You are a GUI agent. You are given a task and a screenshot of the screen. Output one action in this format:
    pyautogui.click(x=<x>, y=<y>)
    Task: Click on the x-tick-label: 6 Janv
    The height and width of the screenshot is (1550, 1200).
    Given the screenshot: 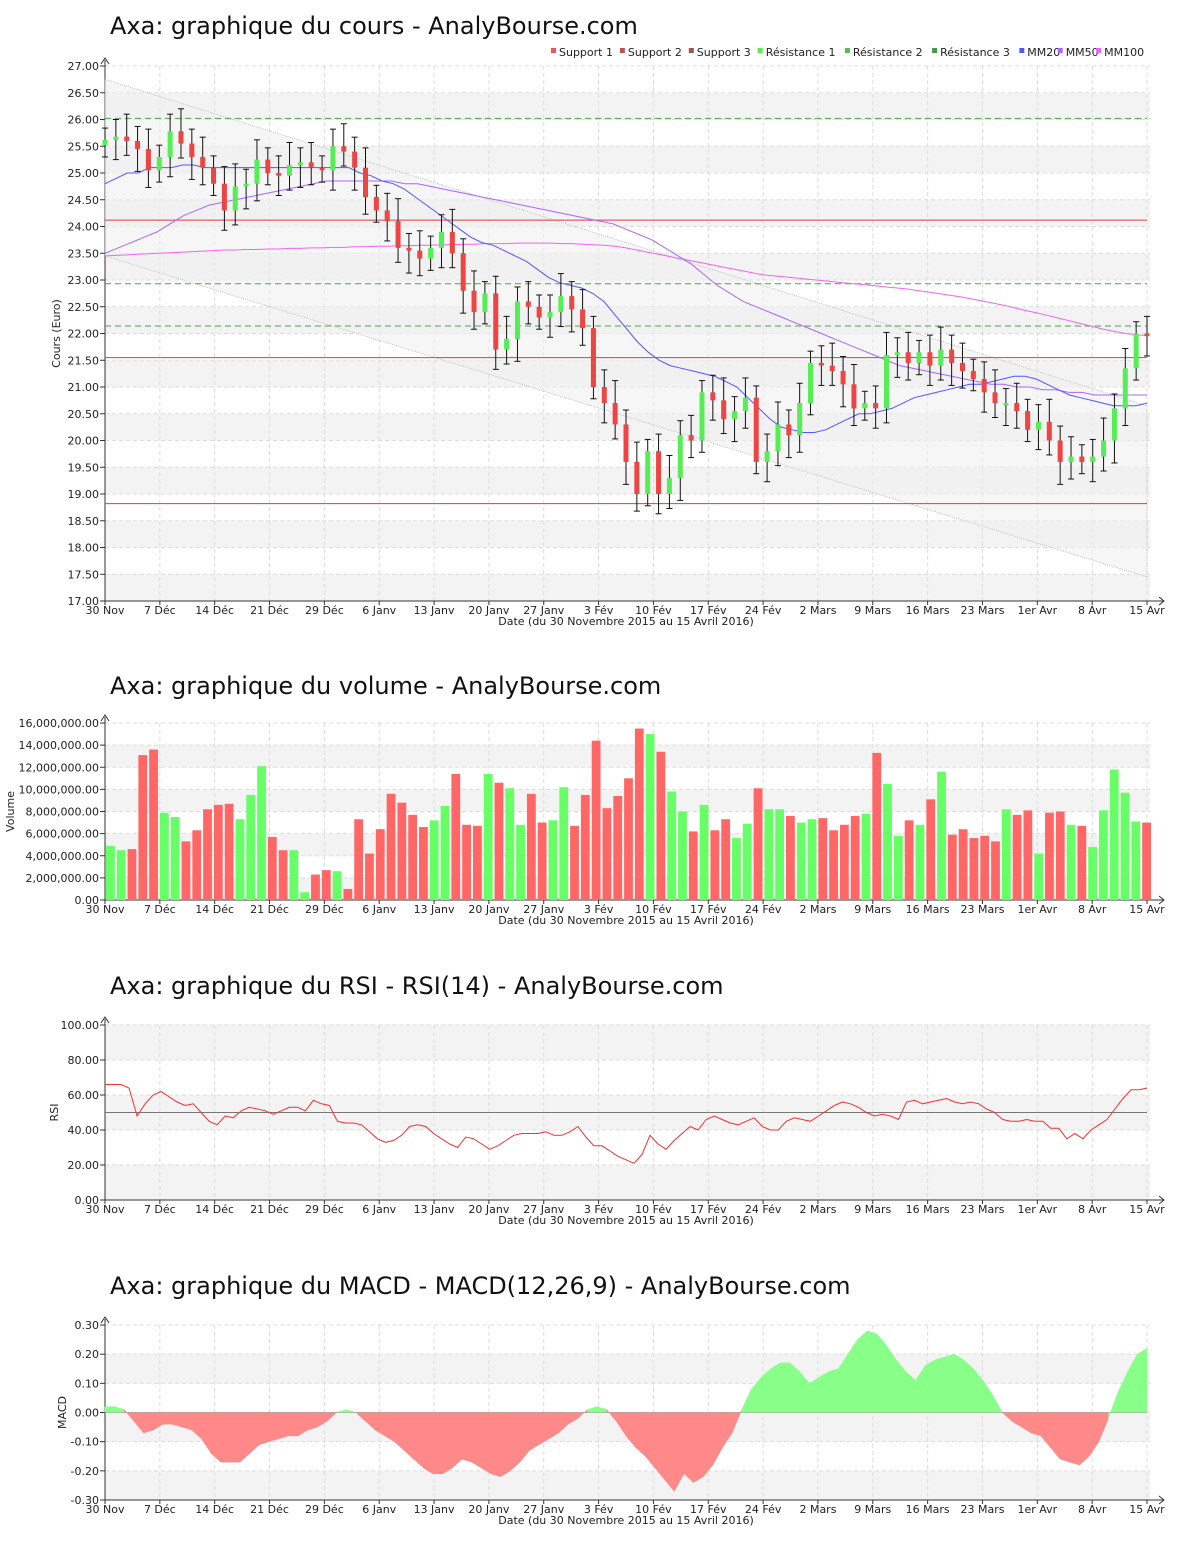 What is the action you would take?
    pyautogui.click(x=379, y=909)
    